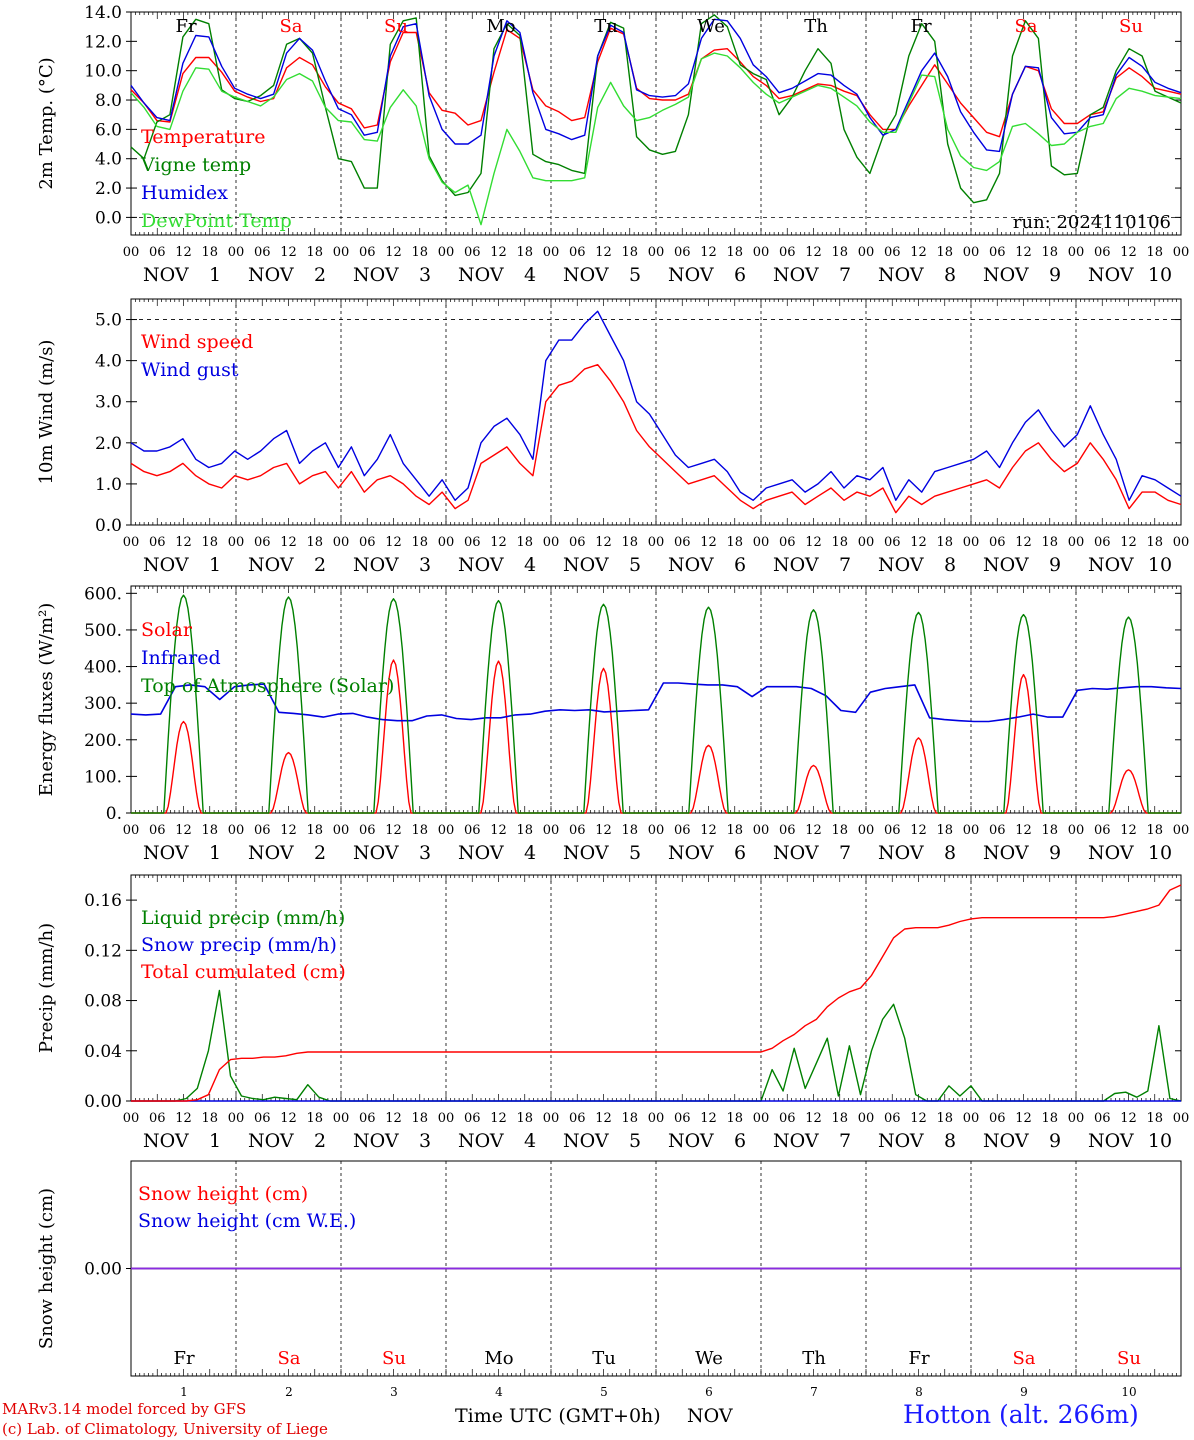 The height and width of the screenshot is (1440, 1194). I want to click on series-line-vigne-temp, so click(656, 109).